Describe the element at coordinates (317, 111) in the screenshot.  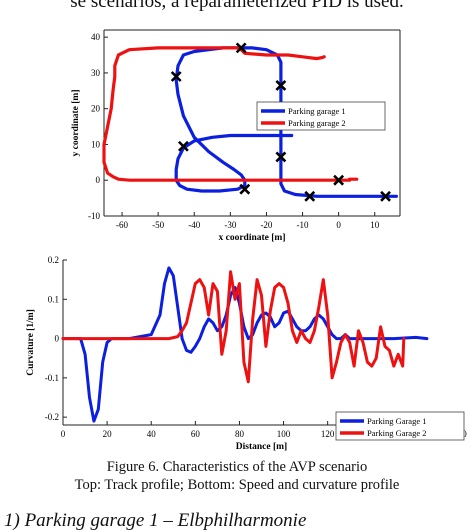
I see `legend-label: Parking garage 1` at that location.